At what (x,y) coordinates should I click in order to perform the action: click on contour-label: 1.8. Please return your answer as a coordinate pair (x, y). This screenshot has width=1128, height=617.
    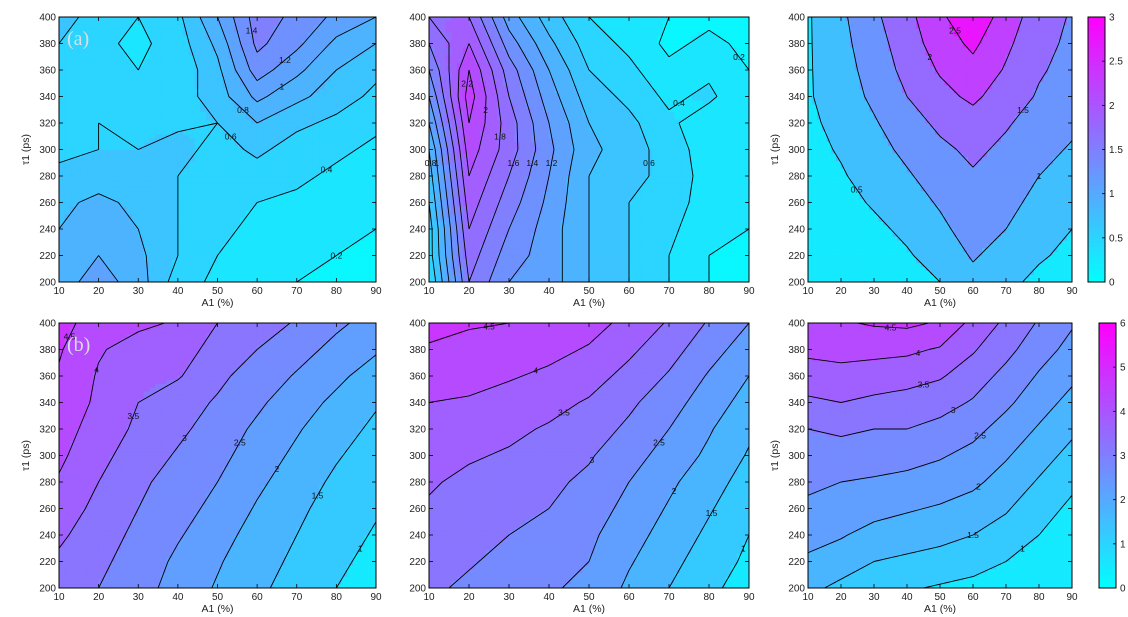
    Looking at the image, I should click on (500, 136).